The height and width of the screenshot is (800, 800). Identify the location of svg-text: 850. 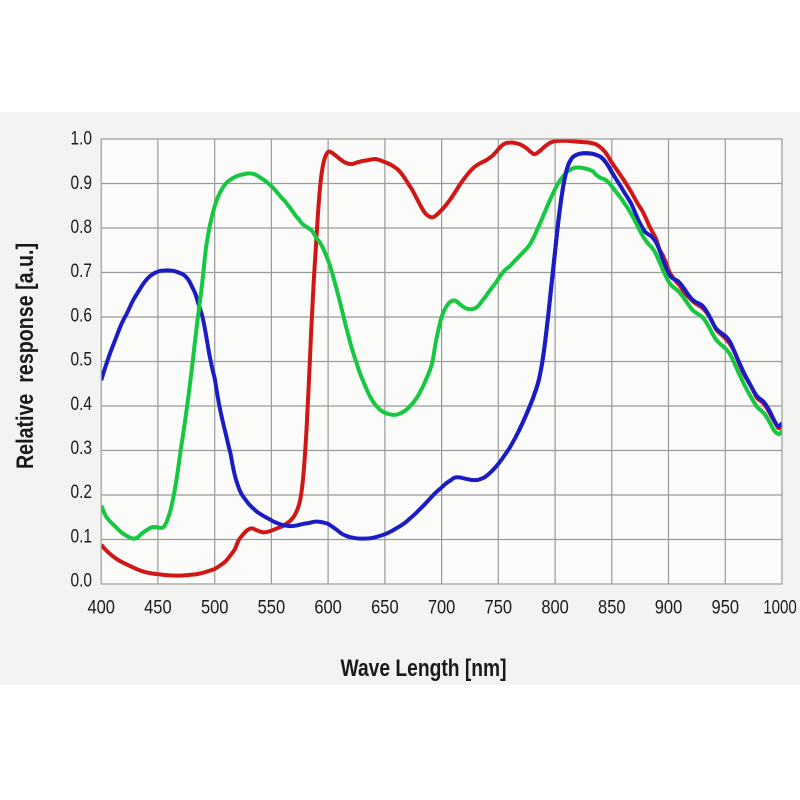
(612, 608).